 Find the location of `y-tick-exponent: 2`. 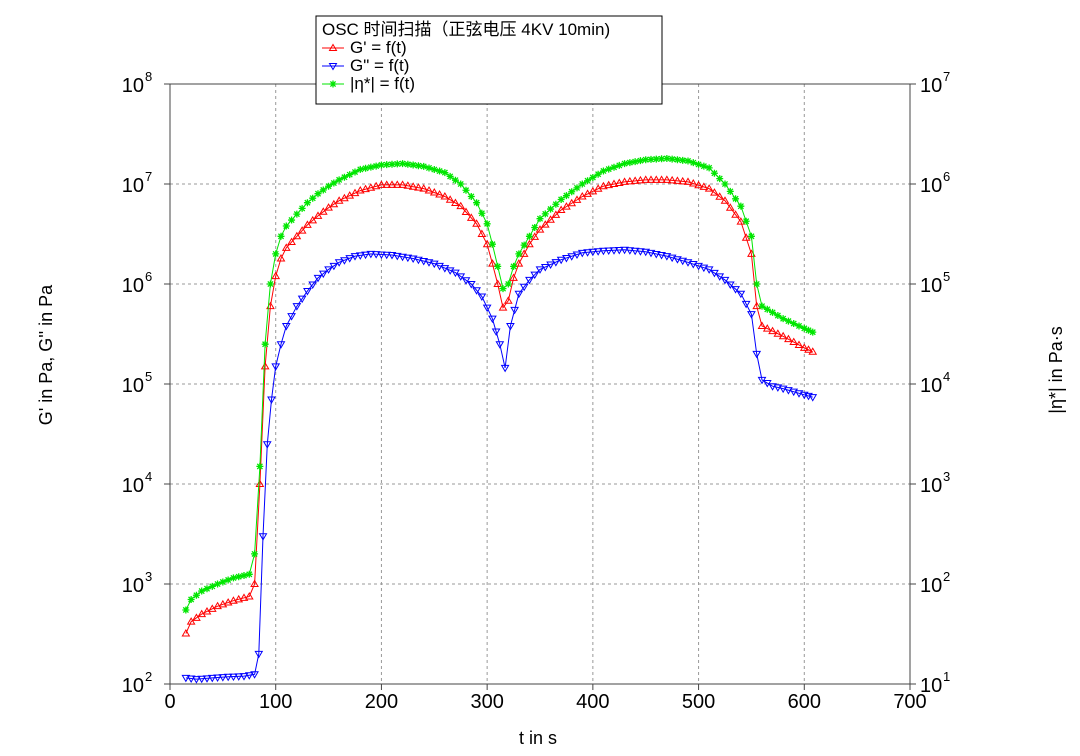

y-tick-exponent: 2 is located at coordinates (148, 676).